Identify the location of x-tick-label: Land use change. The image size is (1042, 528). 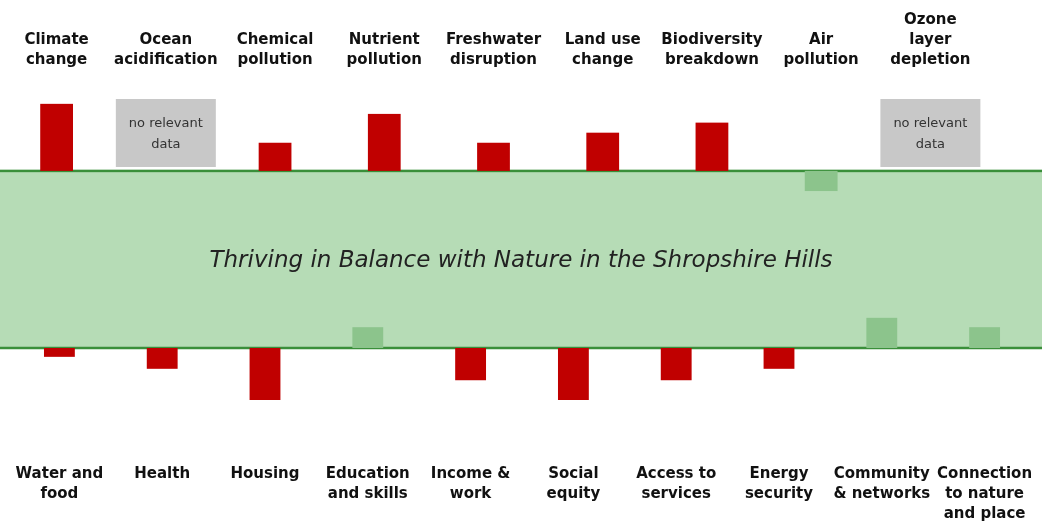
(602, 49).